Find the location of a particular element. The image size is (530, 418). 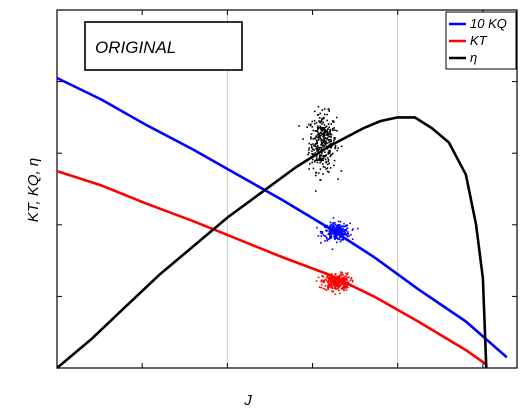

annotation-box is located at coordinates (163, 46).